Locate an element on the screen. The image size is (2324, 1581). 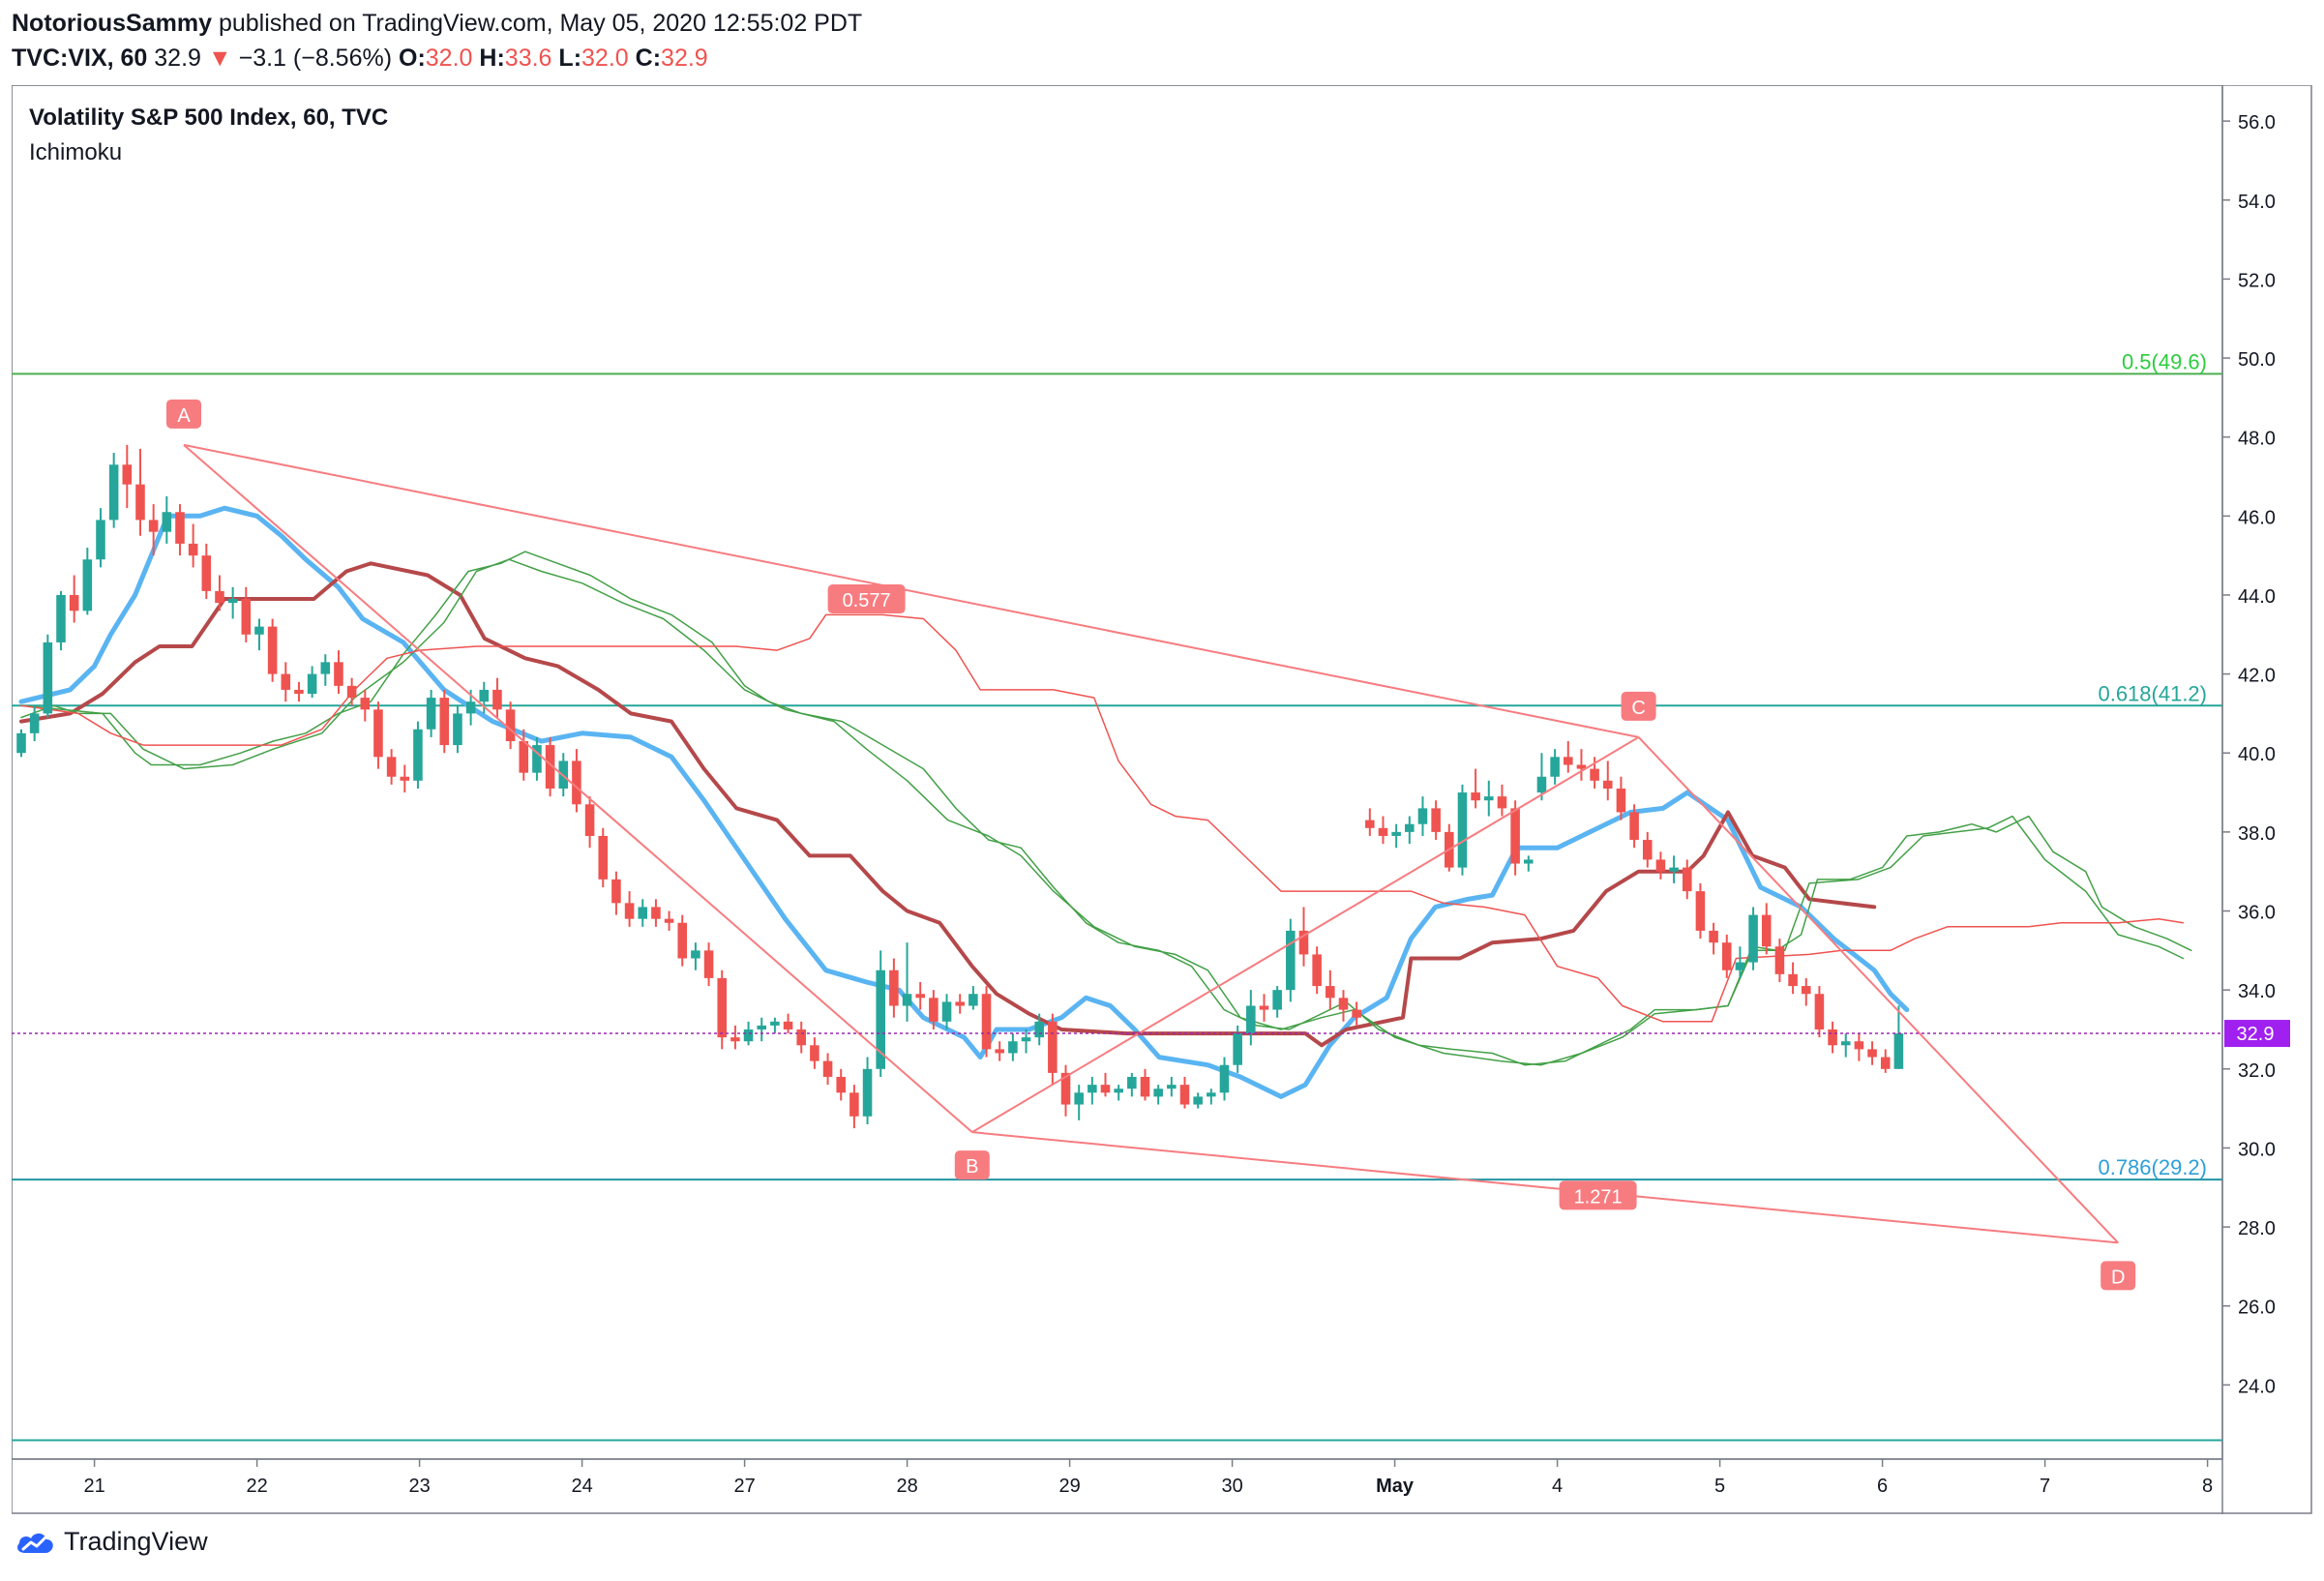
high-value: 33.6 is located at coordinates (528, 58).